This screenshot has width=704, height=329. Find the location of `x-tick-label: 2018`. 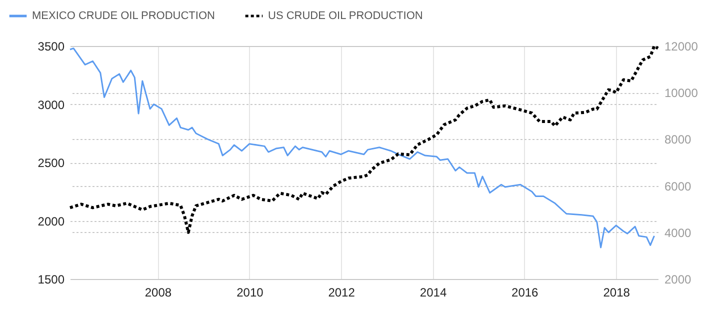

x-tick-label: 2018 is located at coordinates (616, 293).